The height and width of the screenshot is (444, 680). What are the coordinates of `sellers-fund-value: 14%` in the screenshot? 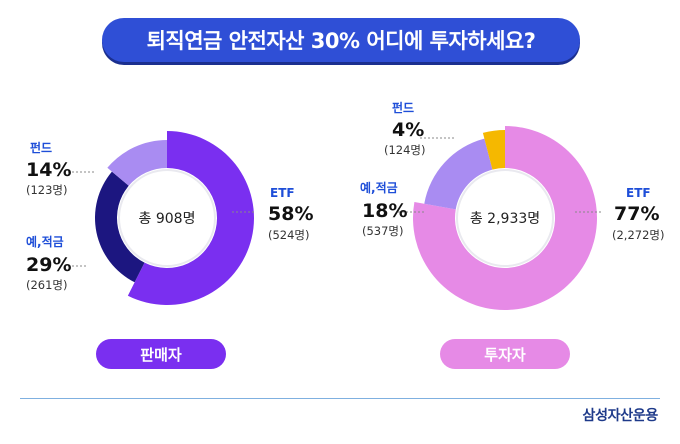 It's located at (48, 170).